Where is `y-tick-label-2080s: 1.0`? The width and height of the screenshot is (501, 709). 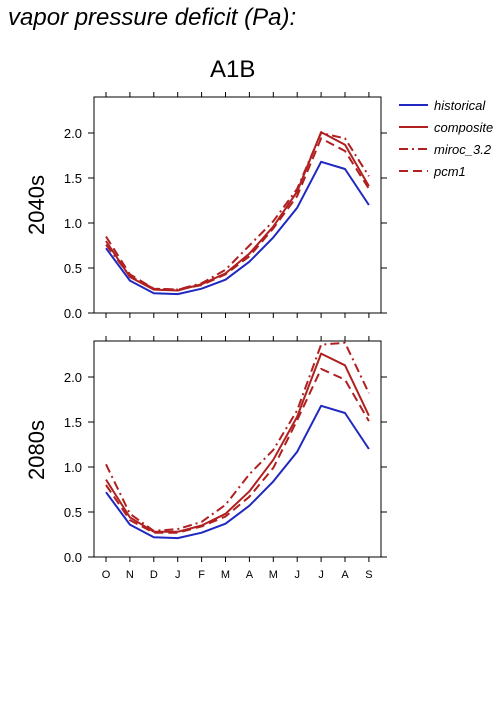 y-tick-label-2080s: 1.0 is located at coordinates (73, 467).